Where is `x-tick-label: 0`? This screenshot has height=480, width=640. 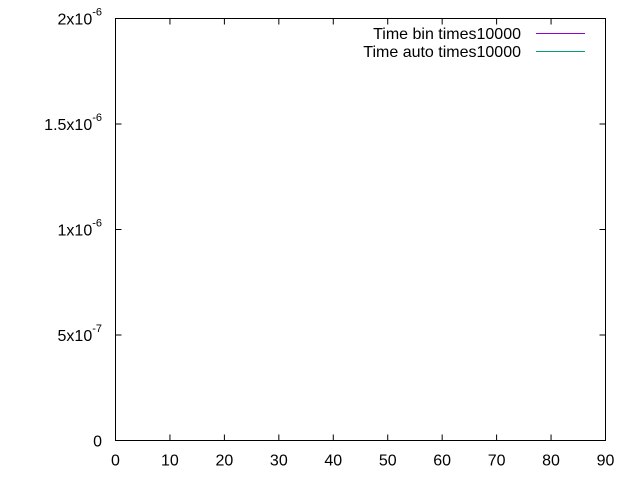
x-tick-label: 0 is located at coordinates (115, 461).